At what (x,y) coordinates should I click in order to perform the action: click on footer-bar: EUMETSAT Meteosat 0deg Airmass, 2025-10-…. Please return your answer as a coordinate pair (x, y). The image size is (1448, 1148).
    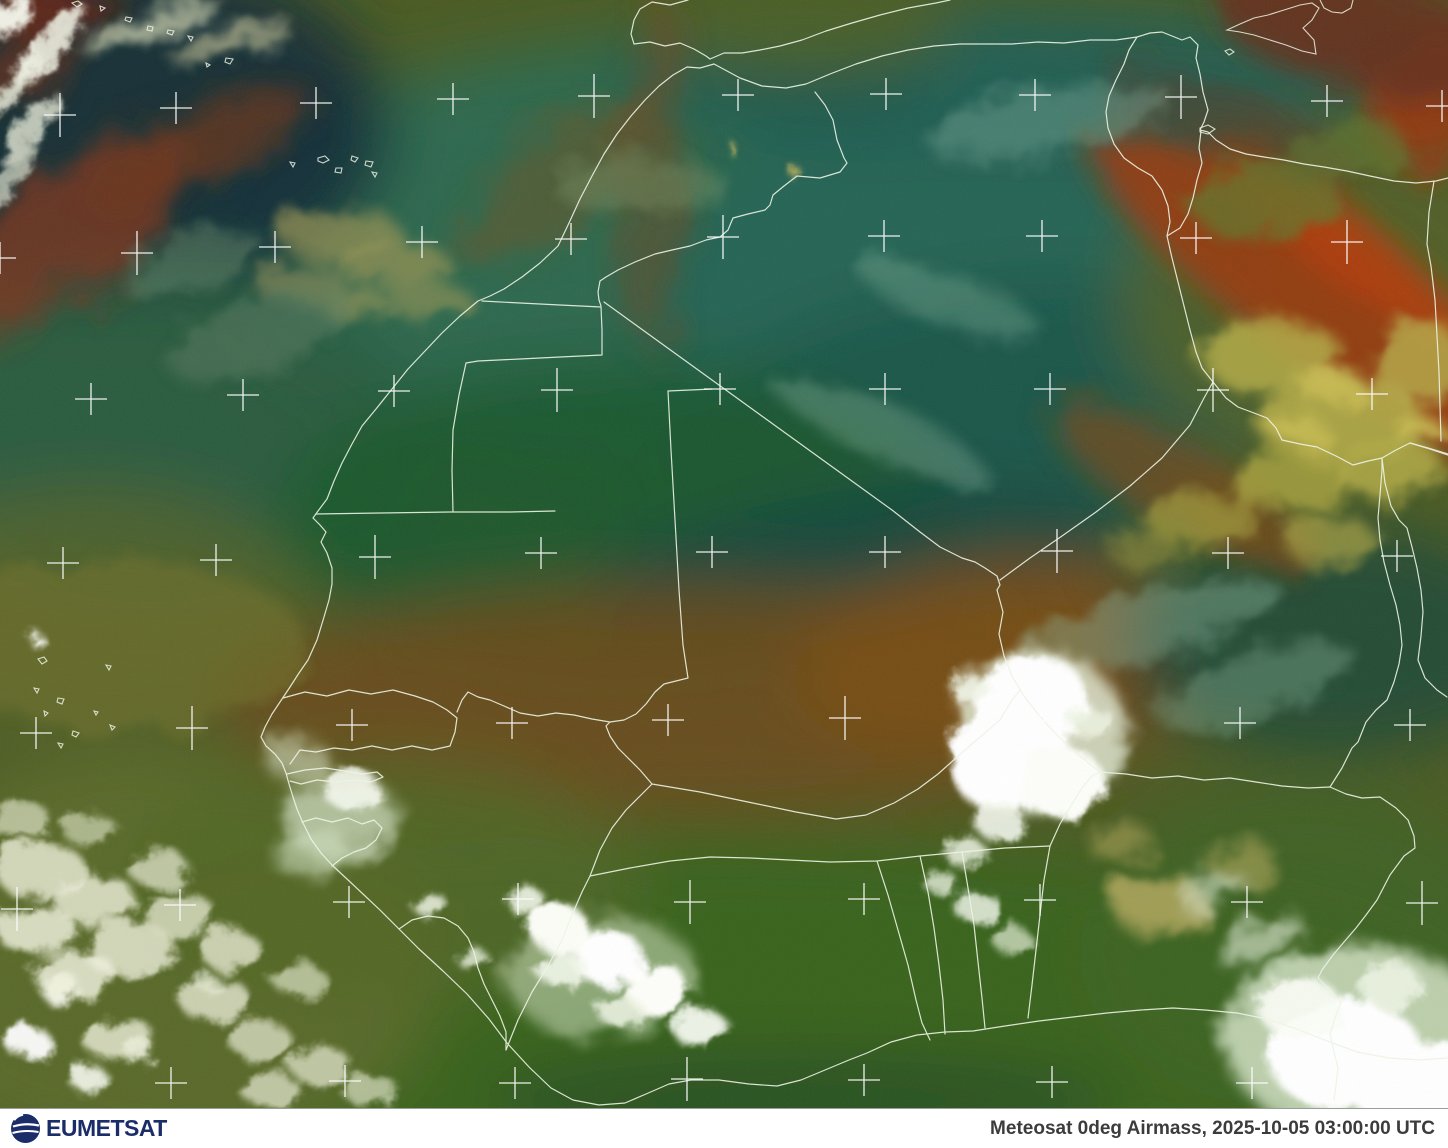
    Looking at the image, I should click on (724, 1128).